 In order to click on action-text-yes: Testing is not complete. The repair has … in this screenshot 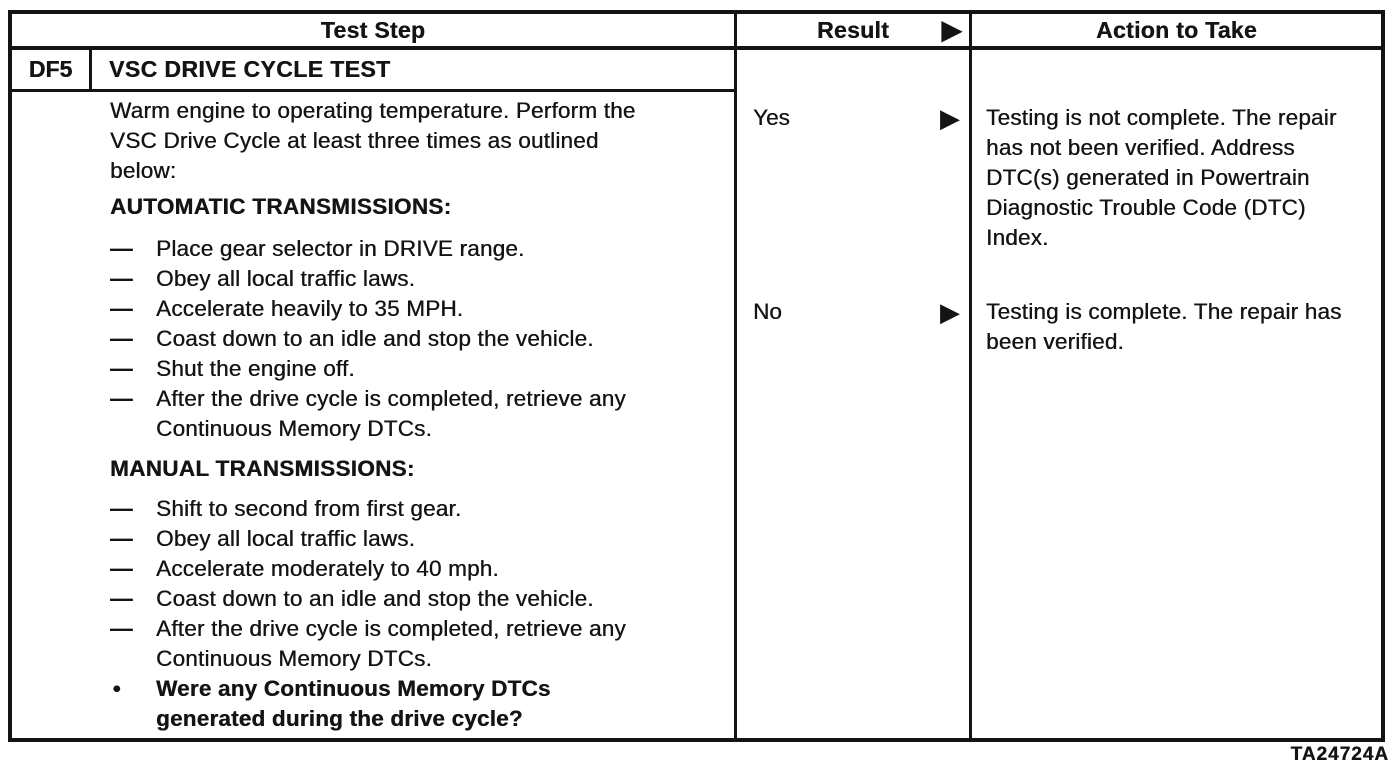, I will do `click(1161, 177)`.